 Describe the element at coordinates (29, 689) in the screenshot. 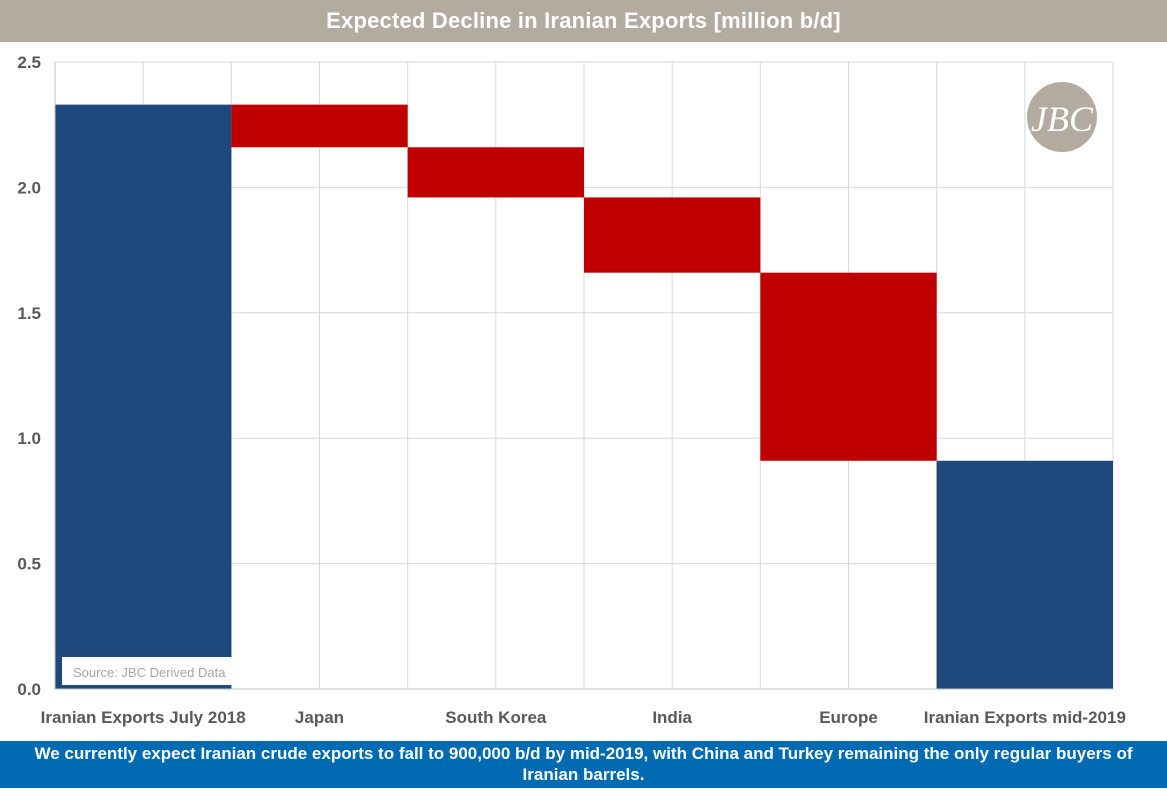

I see `y-tick-label: 0.0` at that location.